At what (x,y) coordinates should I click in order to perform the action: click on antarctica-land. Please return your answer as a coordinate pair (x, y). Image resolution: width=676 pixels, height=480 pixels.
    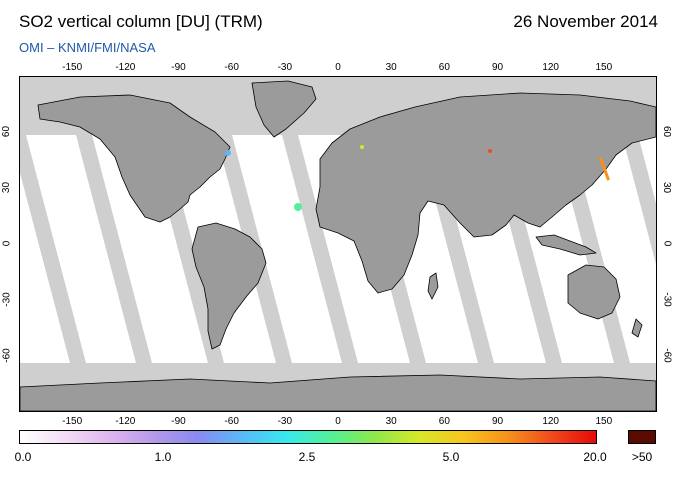
    Looking at the image, I should click on (338, 392).